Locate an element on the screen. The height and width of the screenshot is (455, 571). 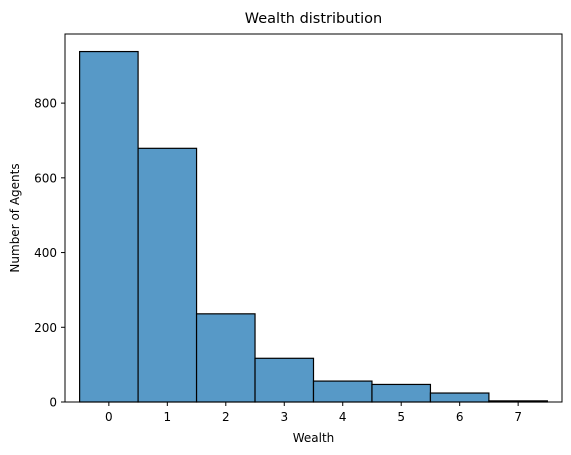
y-axis-label: Number of Agents is located at coordinates (15, 217).